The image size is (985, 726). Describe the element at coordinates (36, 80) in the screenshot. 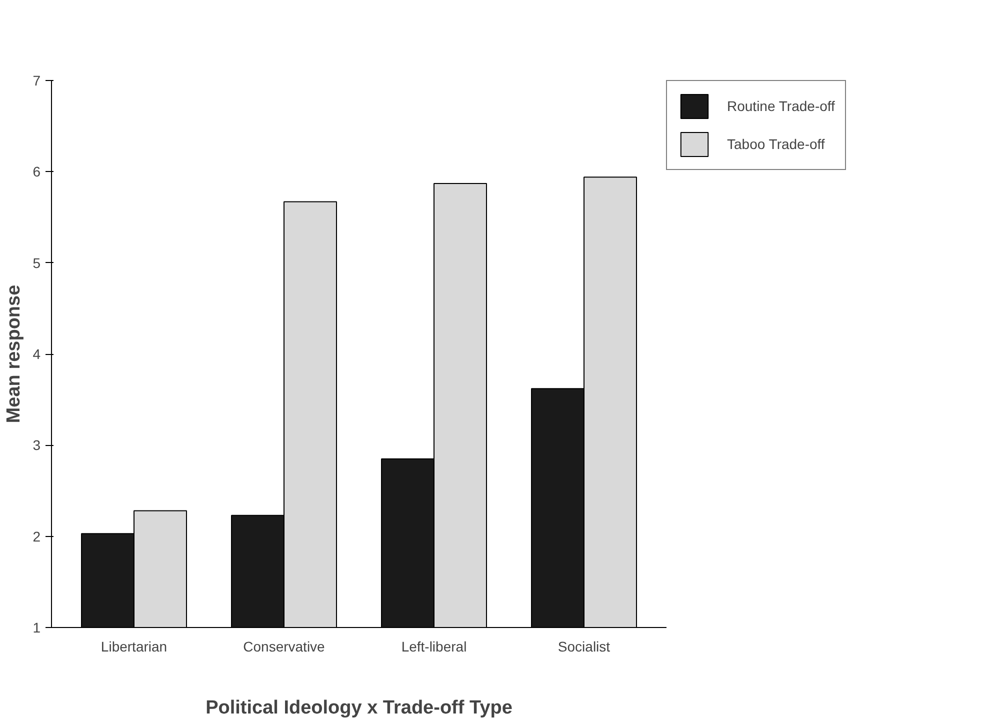

I see `y-tick-label: 7` at that location.